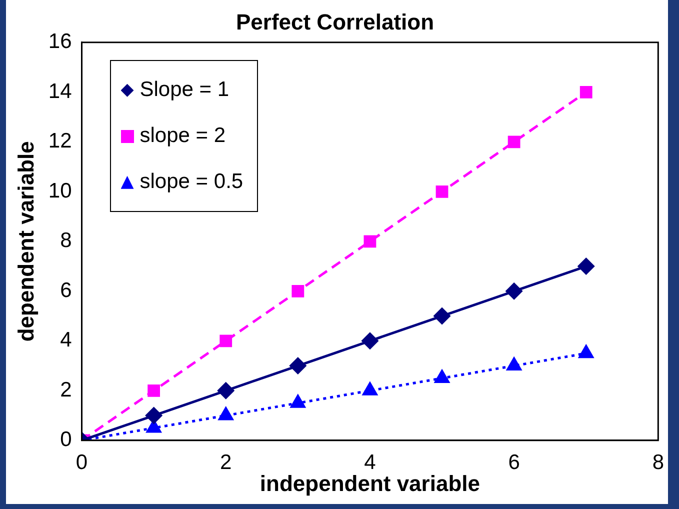 This screenshot has width=679, height=509. Describe the element at coordinates (66, 340) in the screenshot. I see `y-tick-label: 4` at that location.